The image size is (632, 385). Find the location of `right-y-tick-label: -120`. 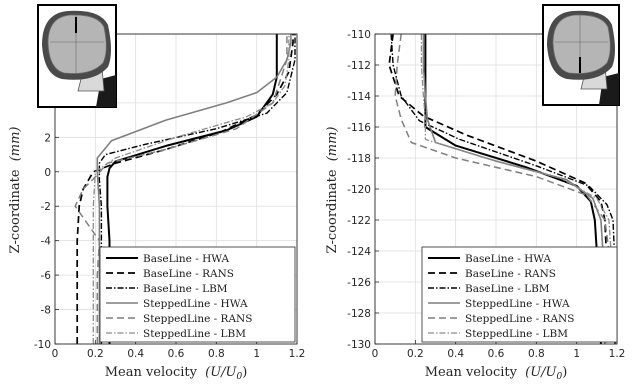

right-y-tick-label: -120 is located at coordinates (359, 190).